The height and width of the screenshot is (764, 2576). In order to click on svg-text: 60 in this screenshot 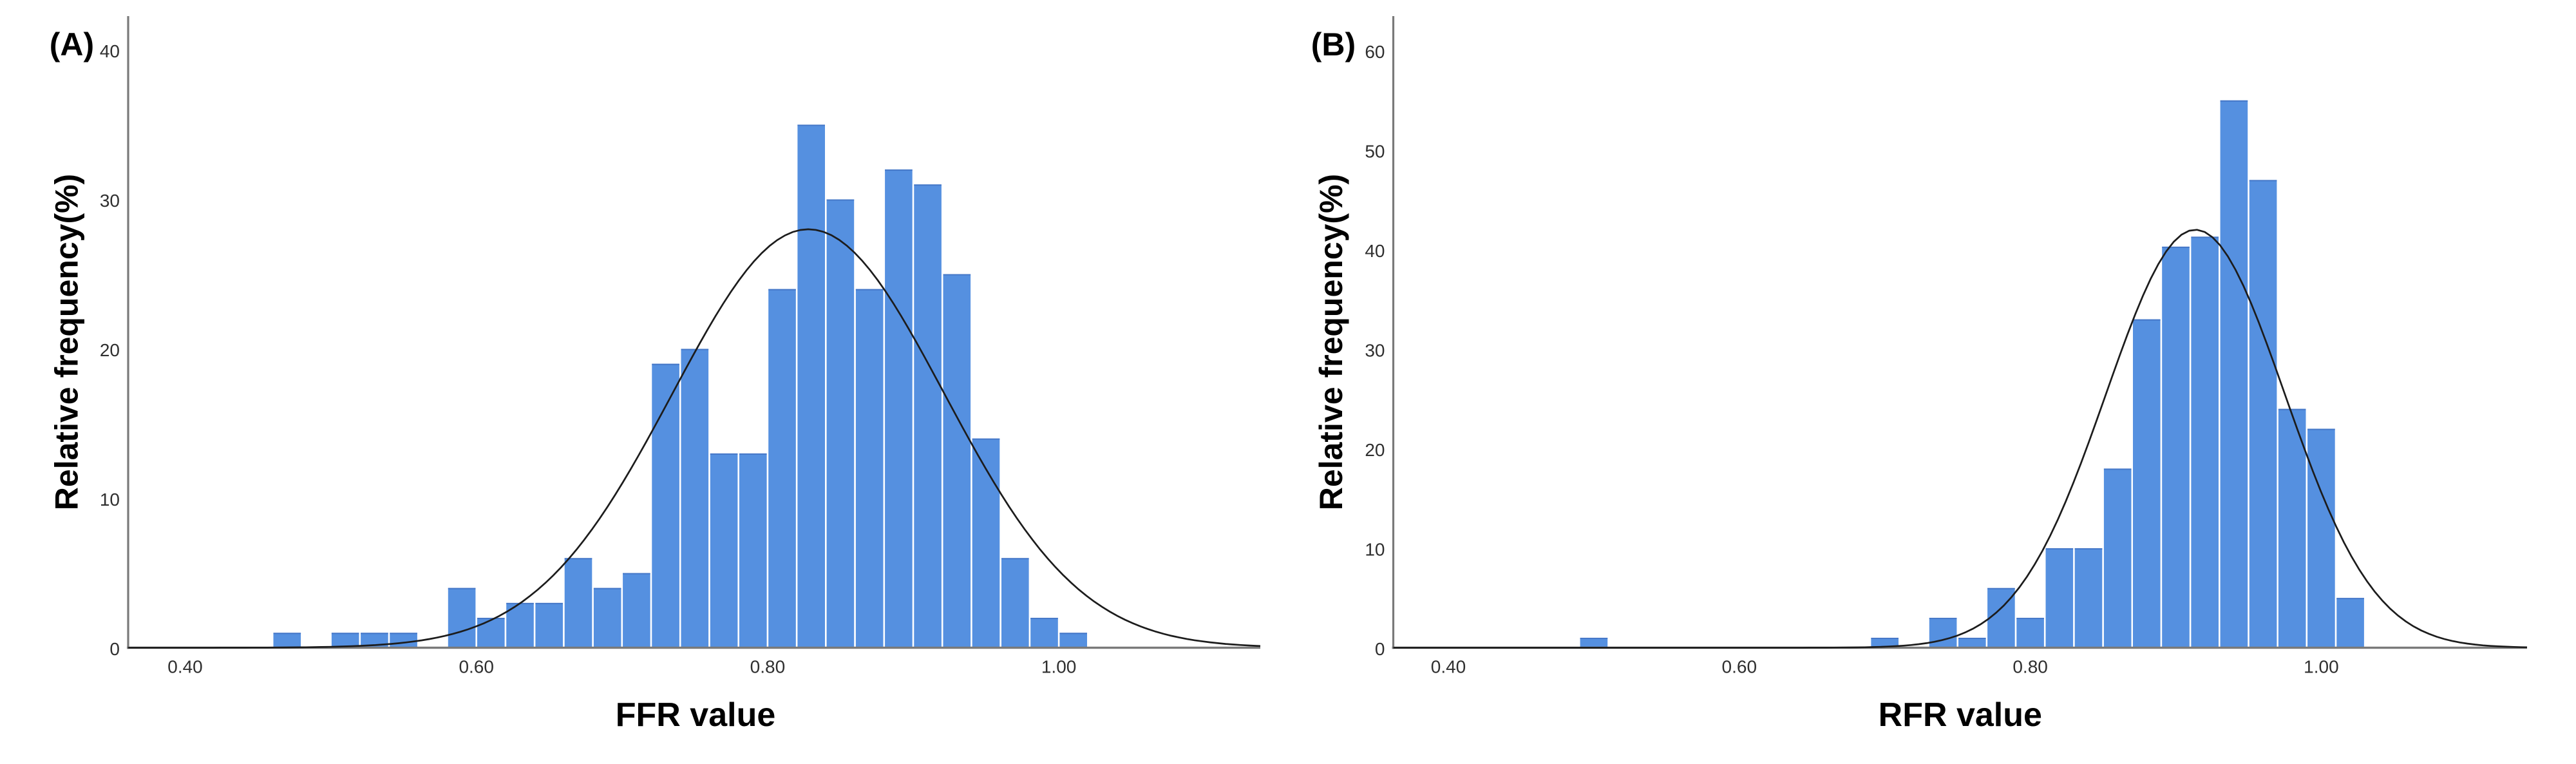, I will do `click(1375, 52)`.